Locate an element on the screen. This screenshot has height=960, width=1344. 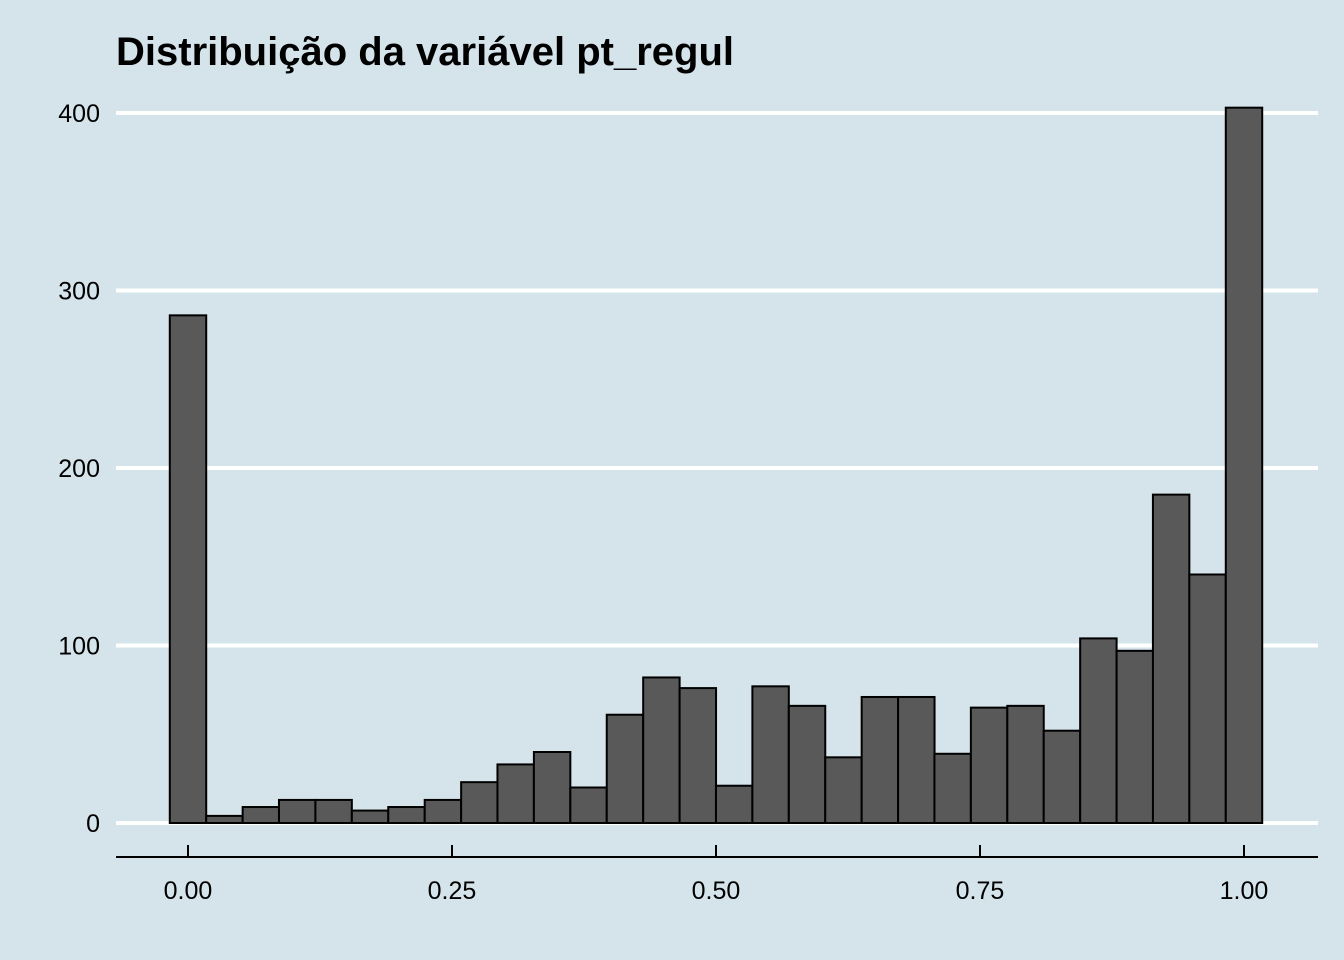
y-tick-label: 400 is located at coordinates (79, 114).